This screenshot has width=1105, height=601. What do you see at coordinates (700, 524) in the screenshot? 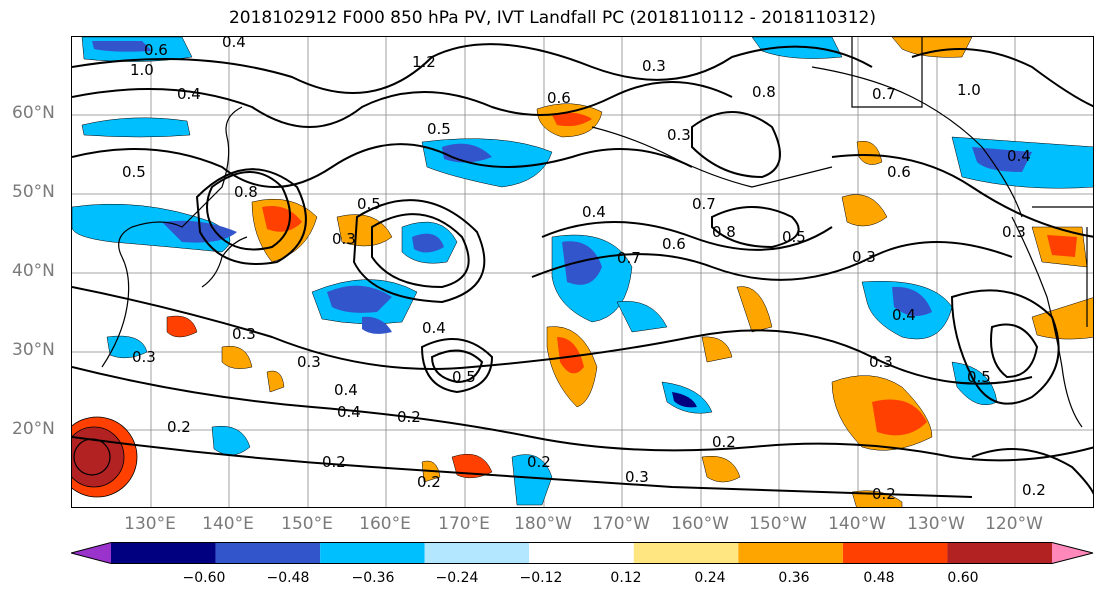
I see `lon-label: 160°W` at bounding box center [700, 524].